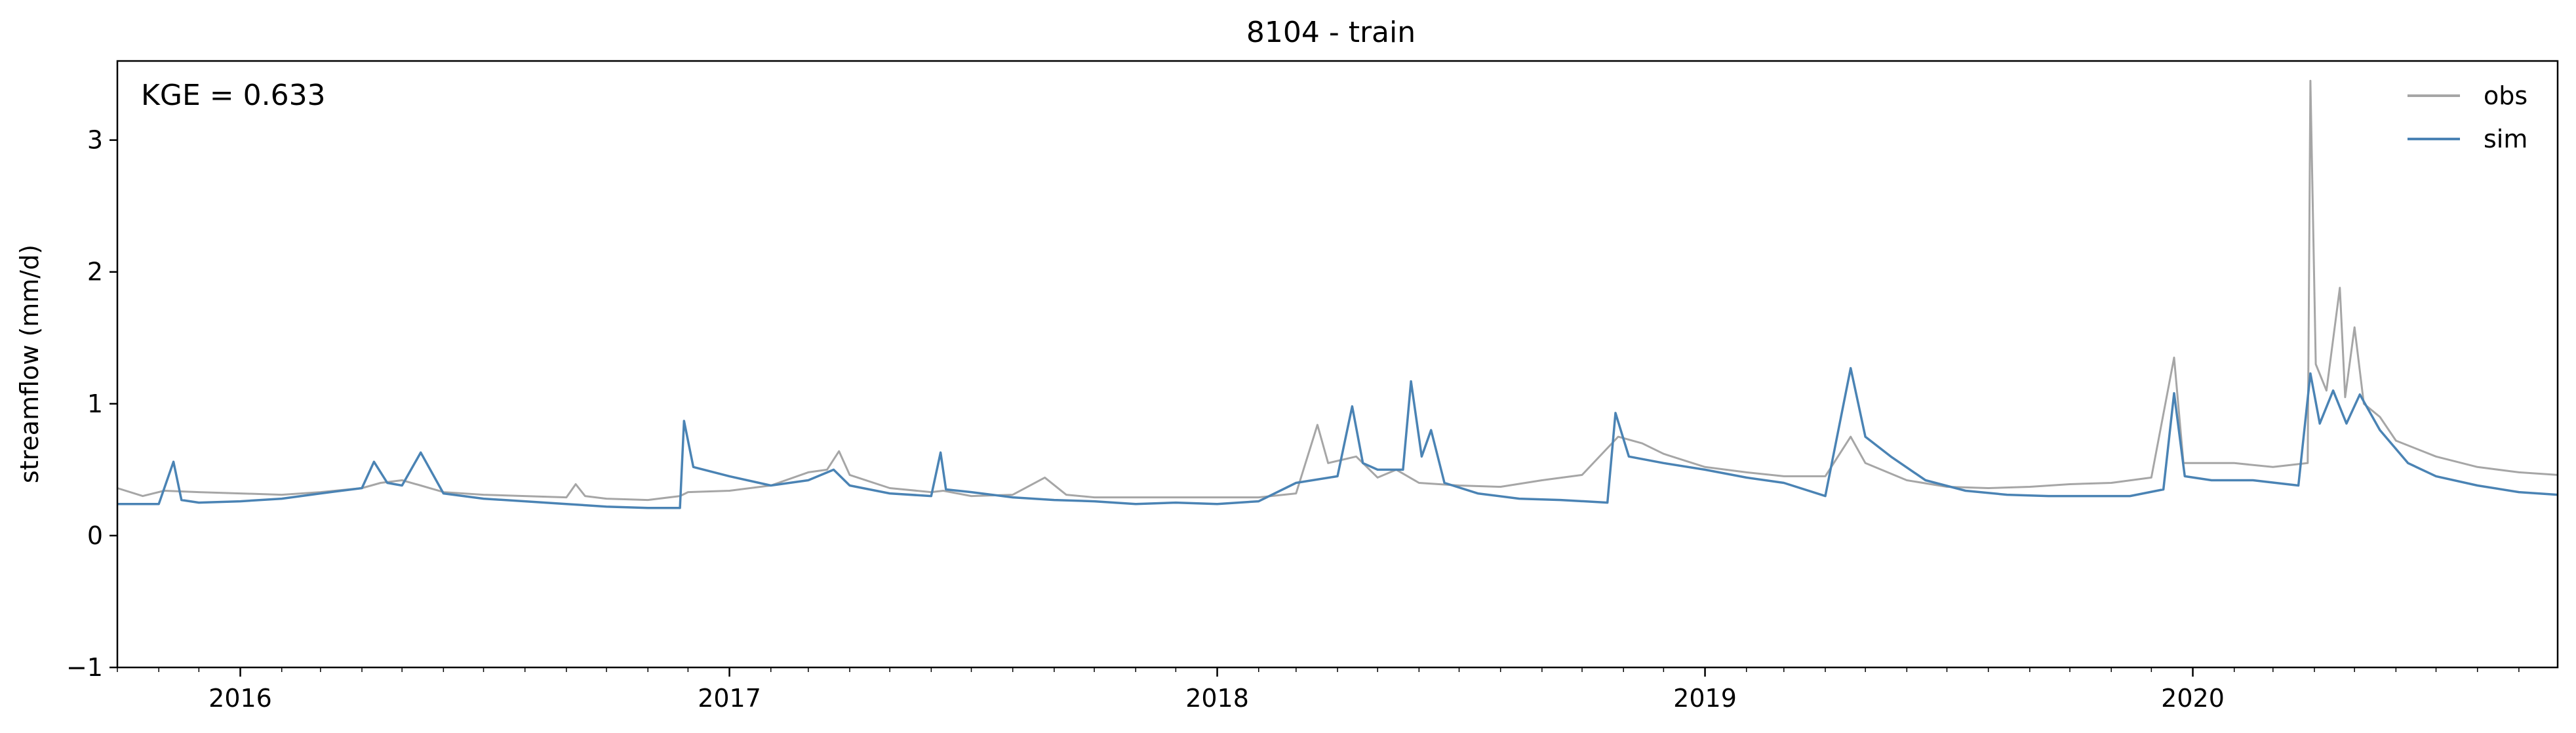  What do you see at coordinates (84, 667) in the screenshot?
I see `y-tick-label: −1` at bounding box center [84, 667].